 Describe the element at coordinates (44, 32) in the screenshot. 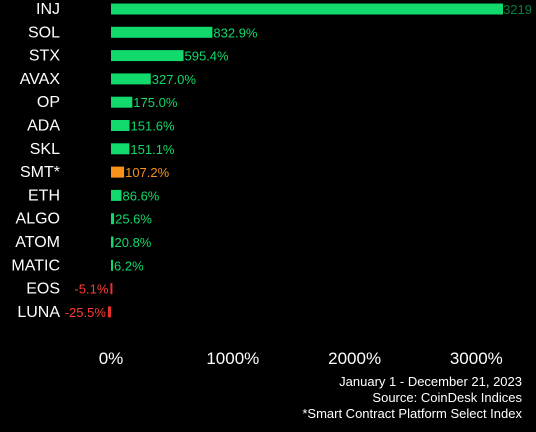

I see `category-label: SOL` at that location.